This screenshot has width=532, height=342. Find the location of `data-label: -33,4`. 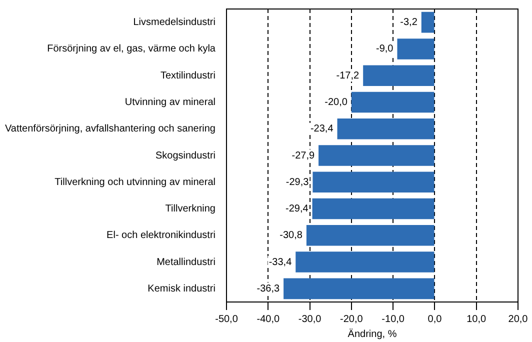

data-label: -33,4 is located at coordinates (280, 262).